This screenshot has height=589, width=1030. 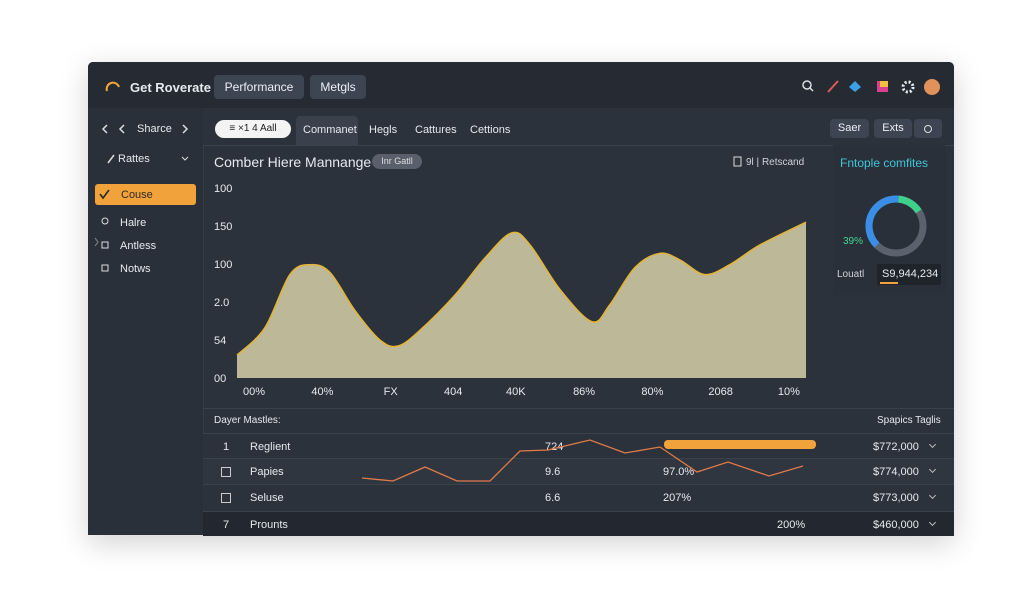 What do you see at coordinates (889, 283) in the screenshot?
I see `total-accent` at bounding box center [889, 283].